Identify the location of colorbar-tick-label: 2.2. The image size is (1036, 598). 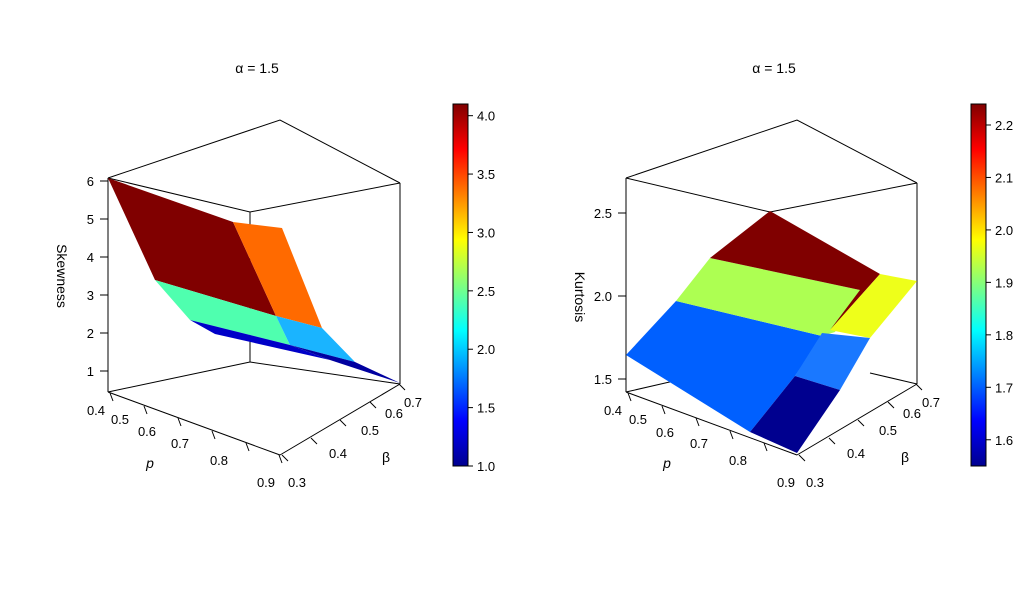
(1004, 125).